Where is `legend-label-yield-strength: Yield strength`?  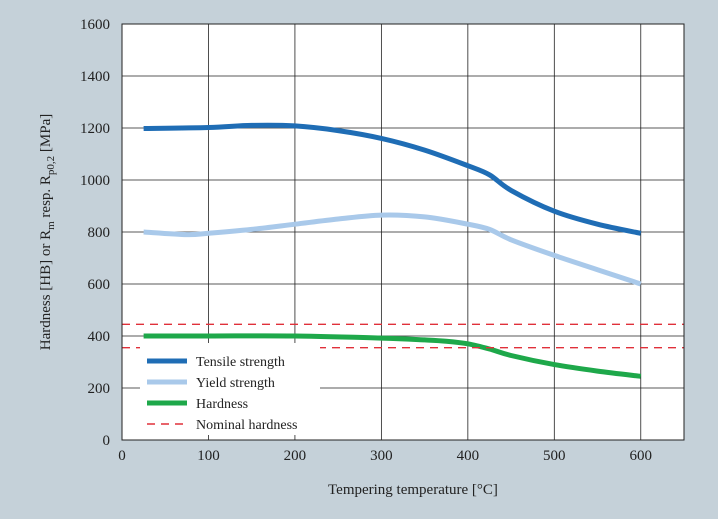
legend-label-yield-strength: Yield strength is located at coordinates (235, 383).